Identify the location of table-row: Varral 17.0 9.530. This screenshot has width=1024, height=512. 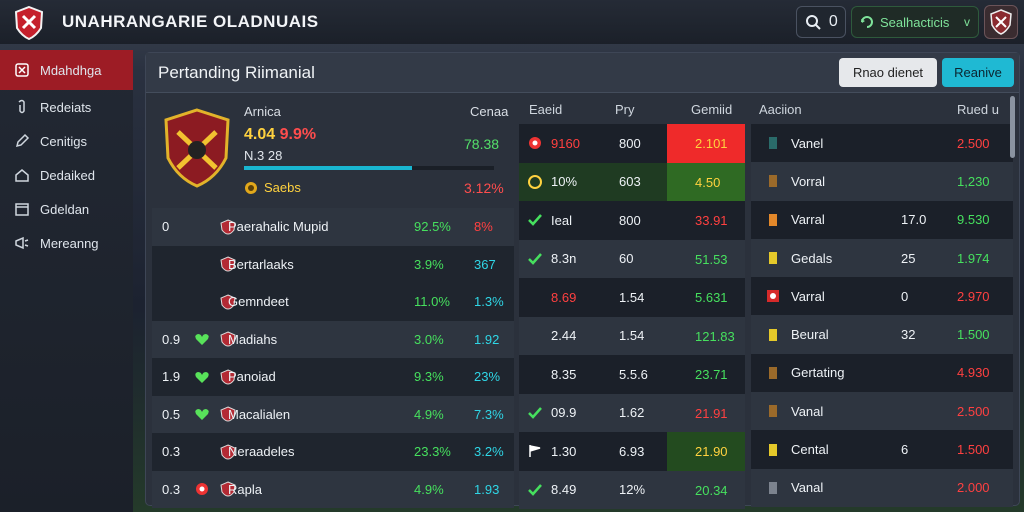
(882, 219).